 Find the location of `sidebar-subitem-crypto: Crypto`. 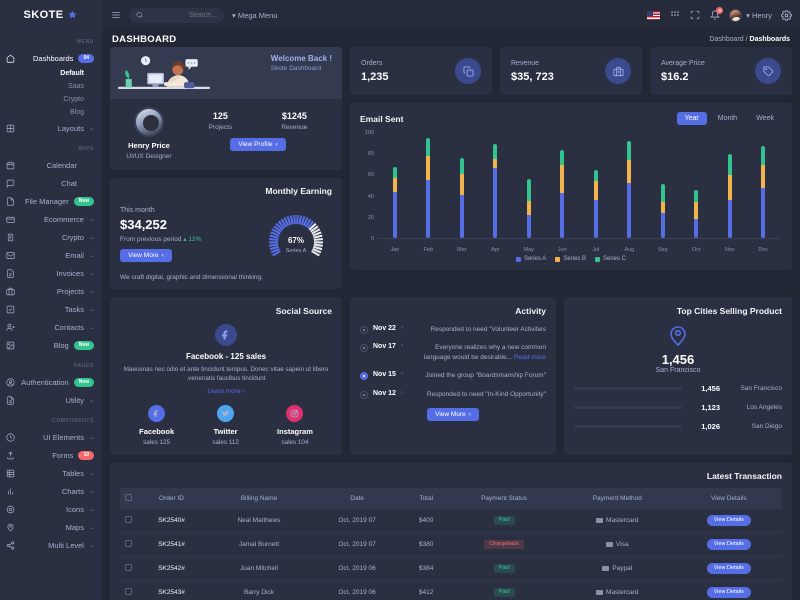

sidebar-subitem-crypto: Crypto is located at coordinates (73, 99).